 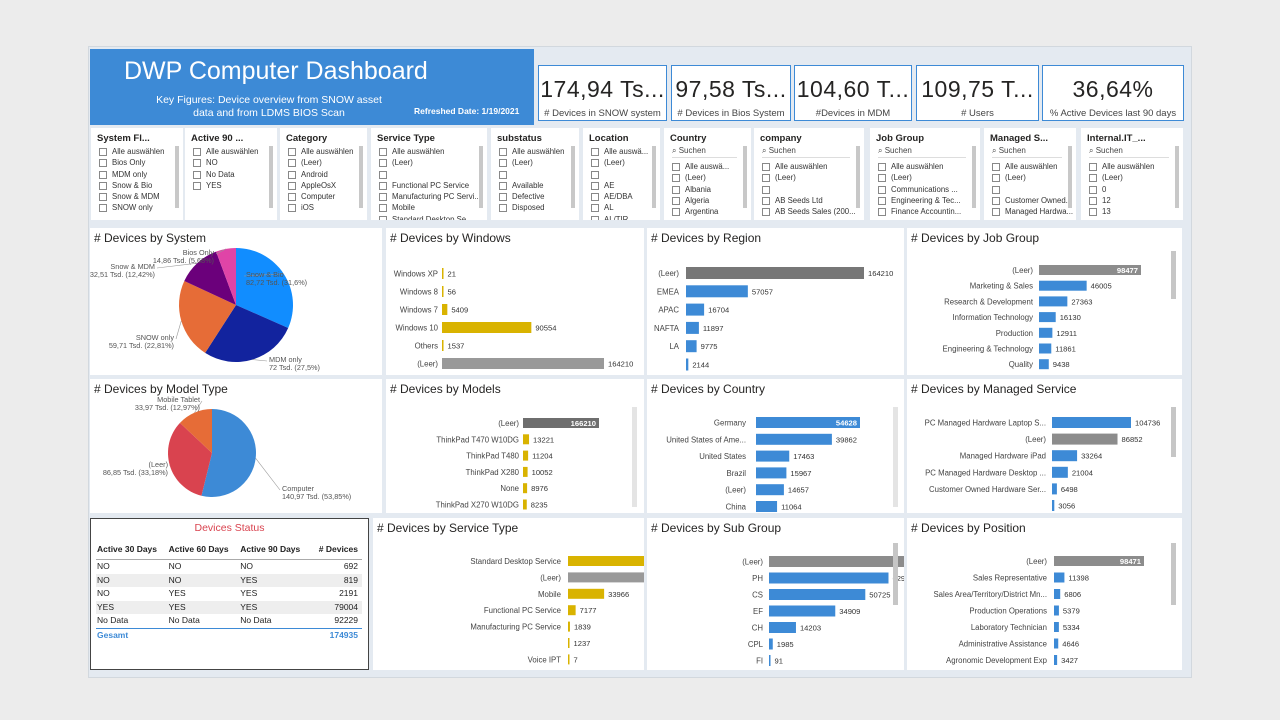 I want to click on slicer-option: Mobile, so click(x=433, y=207).